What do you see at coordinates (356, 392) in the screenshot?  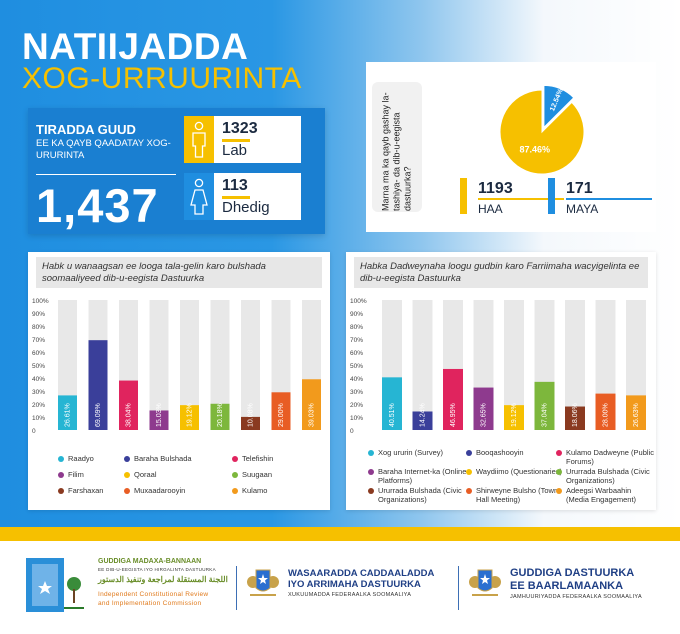 I see `y-tick-label: 30%` at bounding box center [356, 392].